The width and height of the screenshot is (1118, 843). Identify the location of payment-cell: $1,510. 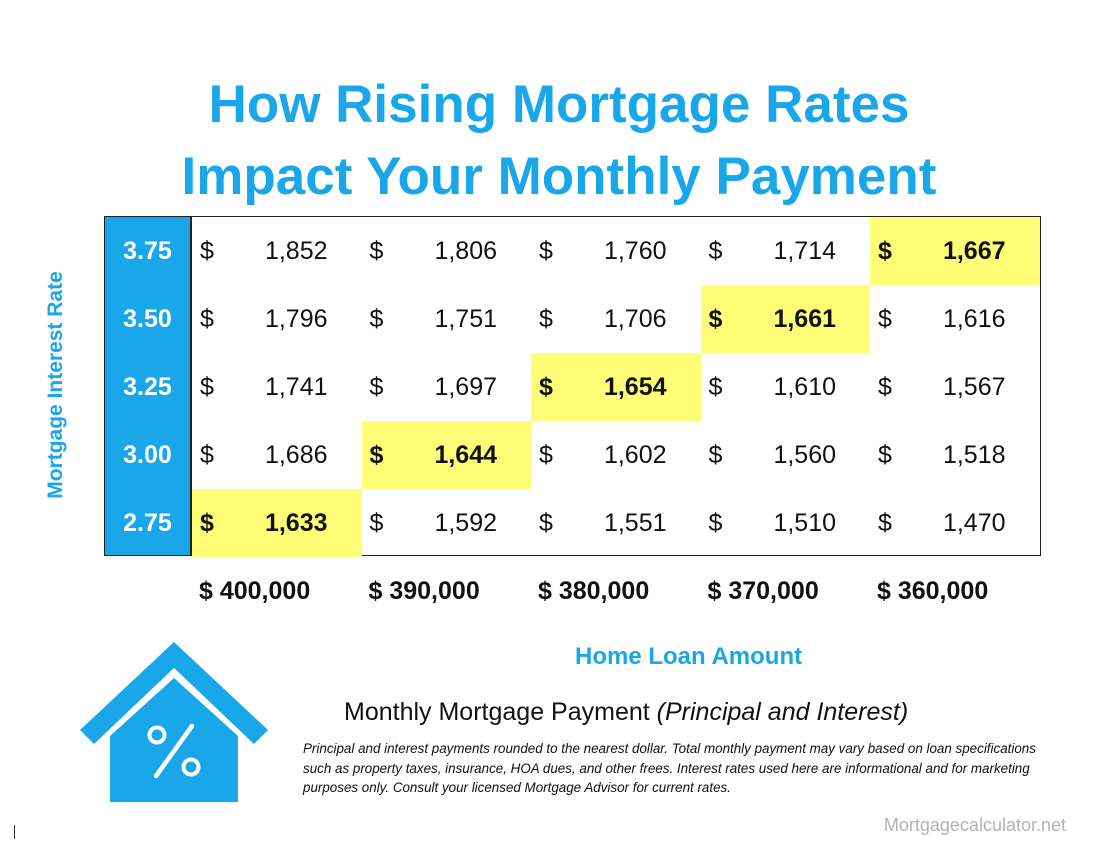
(786, 523).